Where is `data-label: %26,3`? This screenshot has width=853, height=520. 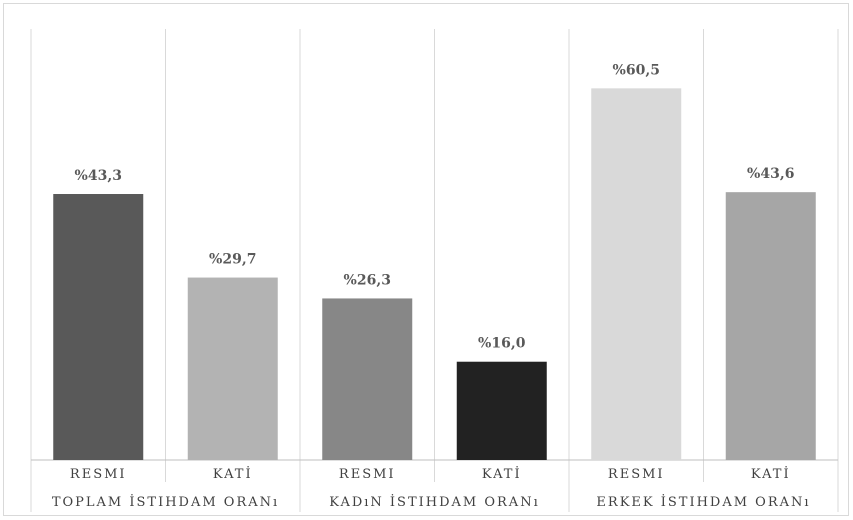 data-label: %26,3 is located at coordinates (367, 280).